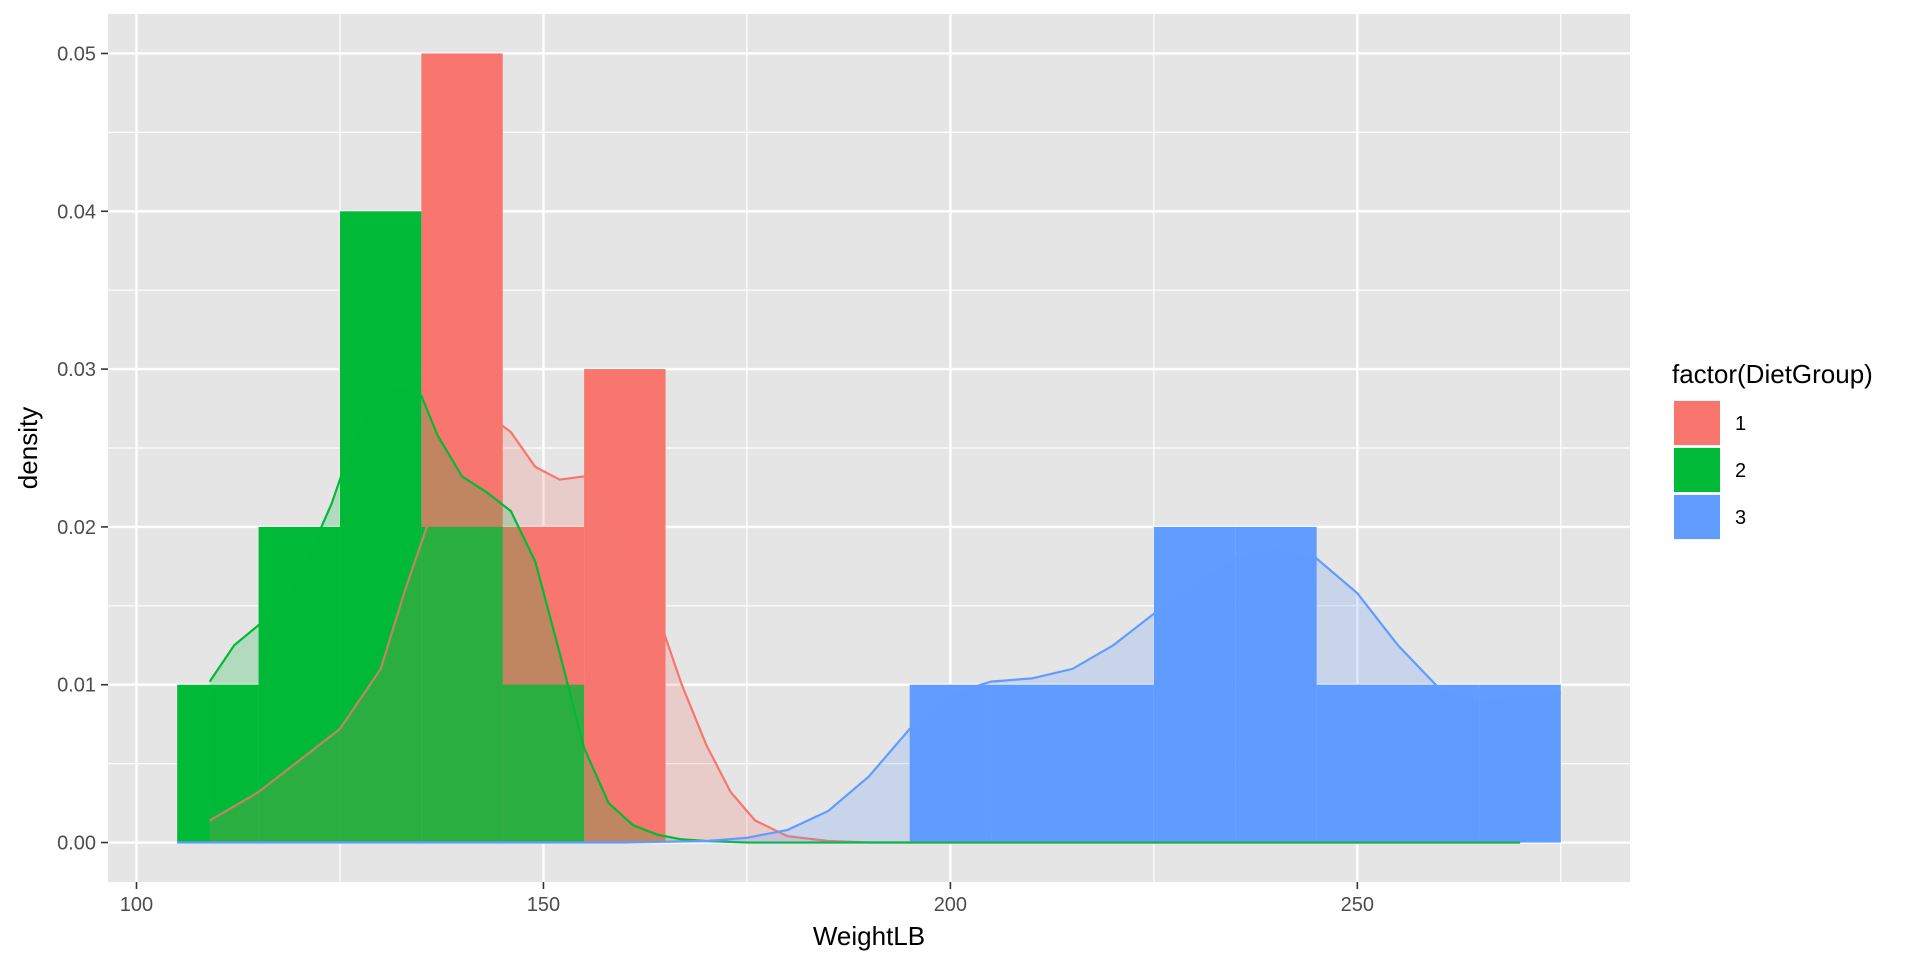 The image size is (1920, 960). Describe the element at coordinates (136, 905) in the screenshot. I see `x-tick-label: 100` at that location.